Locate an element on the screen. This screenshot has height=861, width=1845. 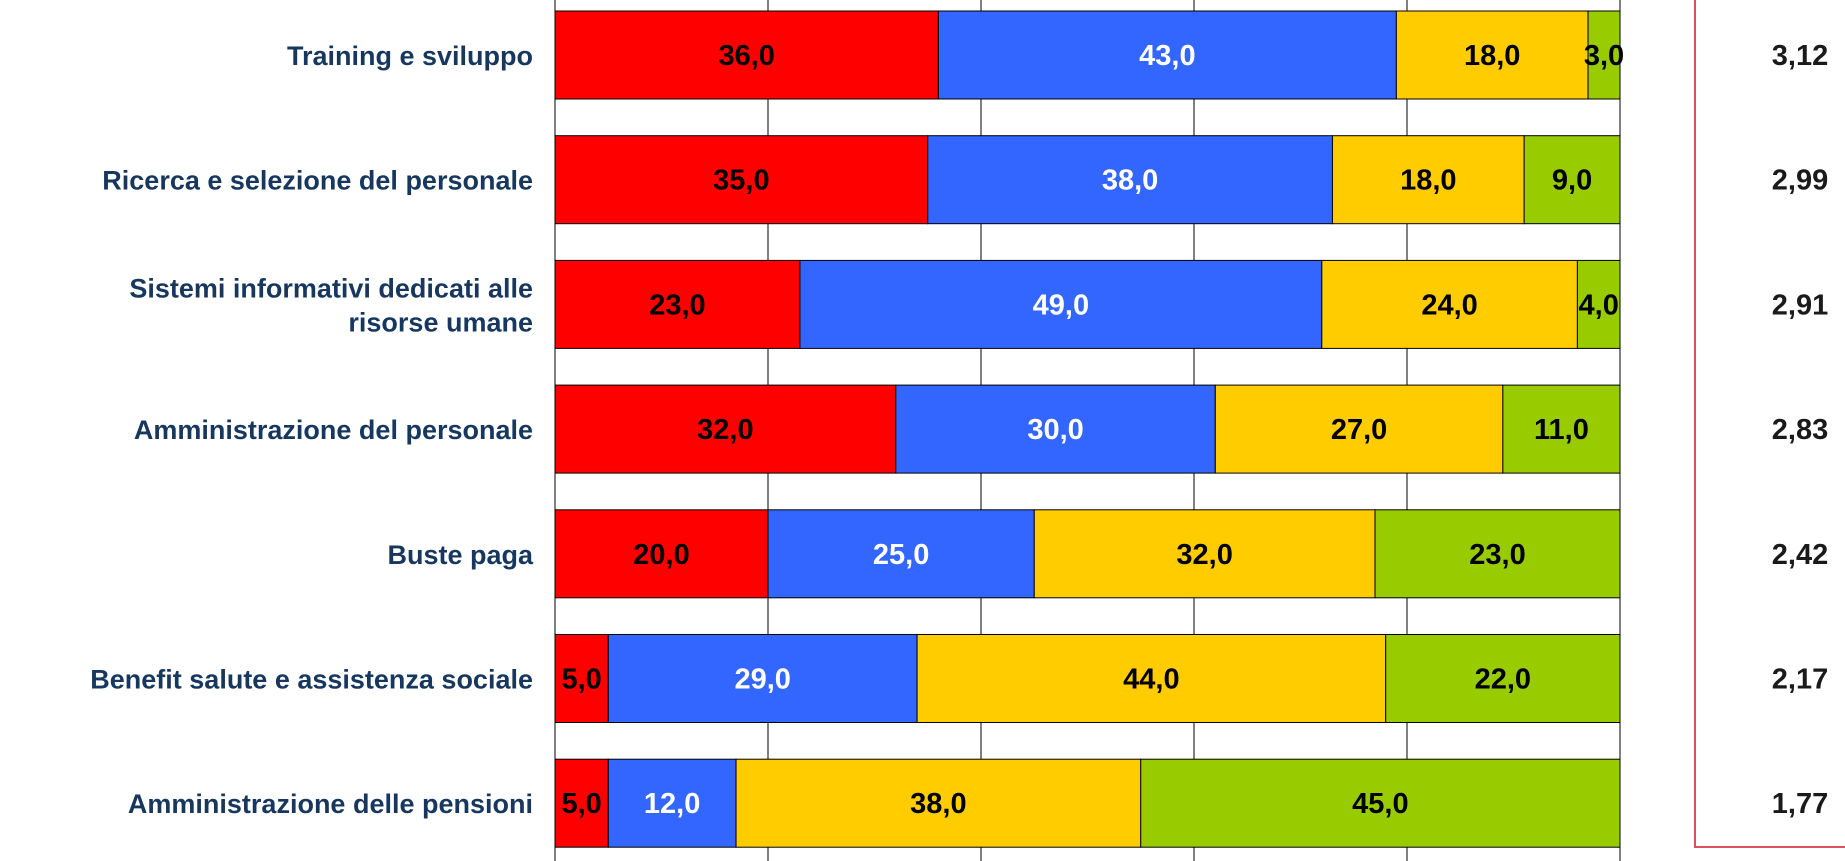
category-label-4-0: Buste paga is located at coordinates (460, 555).